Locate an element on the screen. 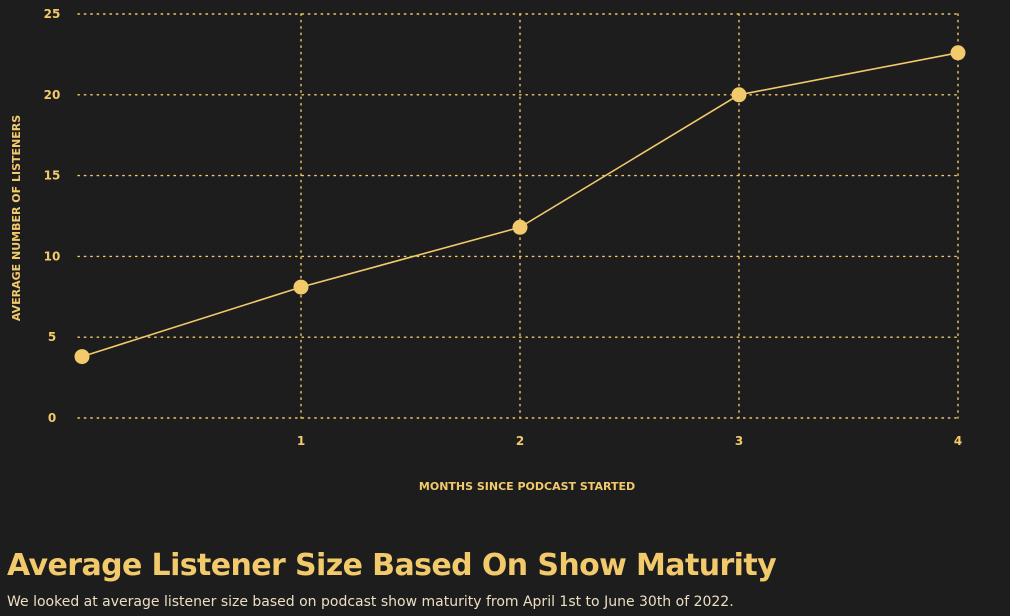  y-tick-label: 25 is located at coordinates (52, 14).